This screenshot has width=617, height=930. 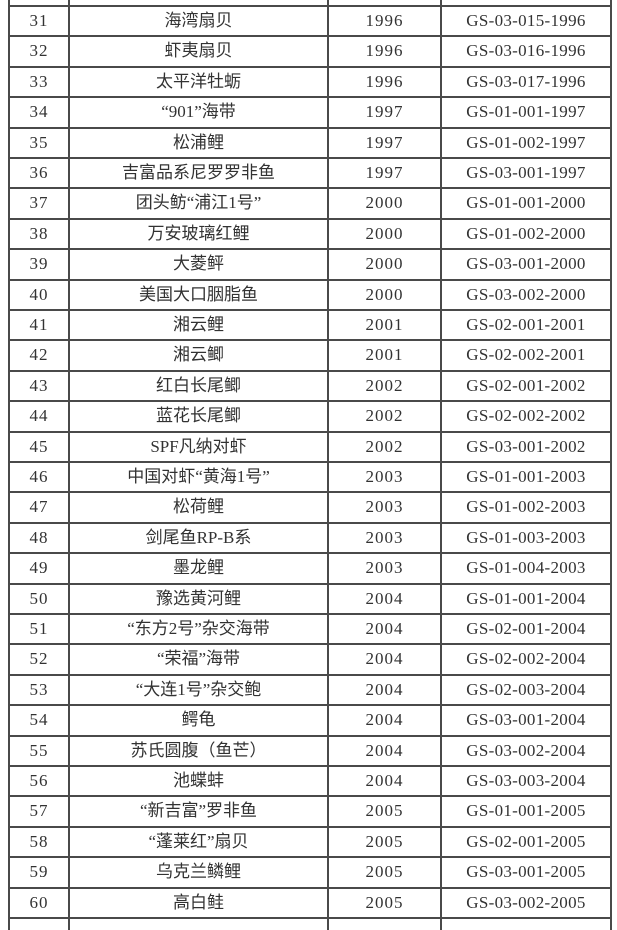 I want to click on table-row: 57 “新吉富”罗非鱼 2005 GS-01-001-2005, so click(x=310, y=811).